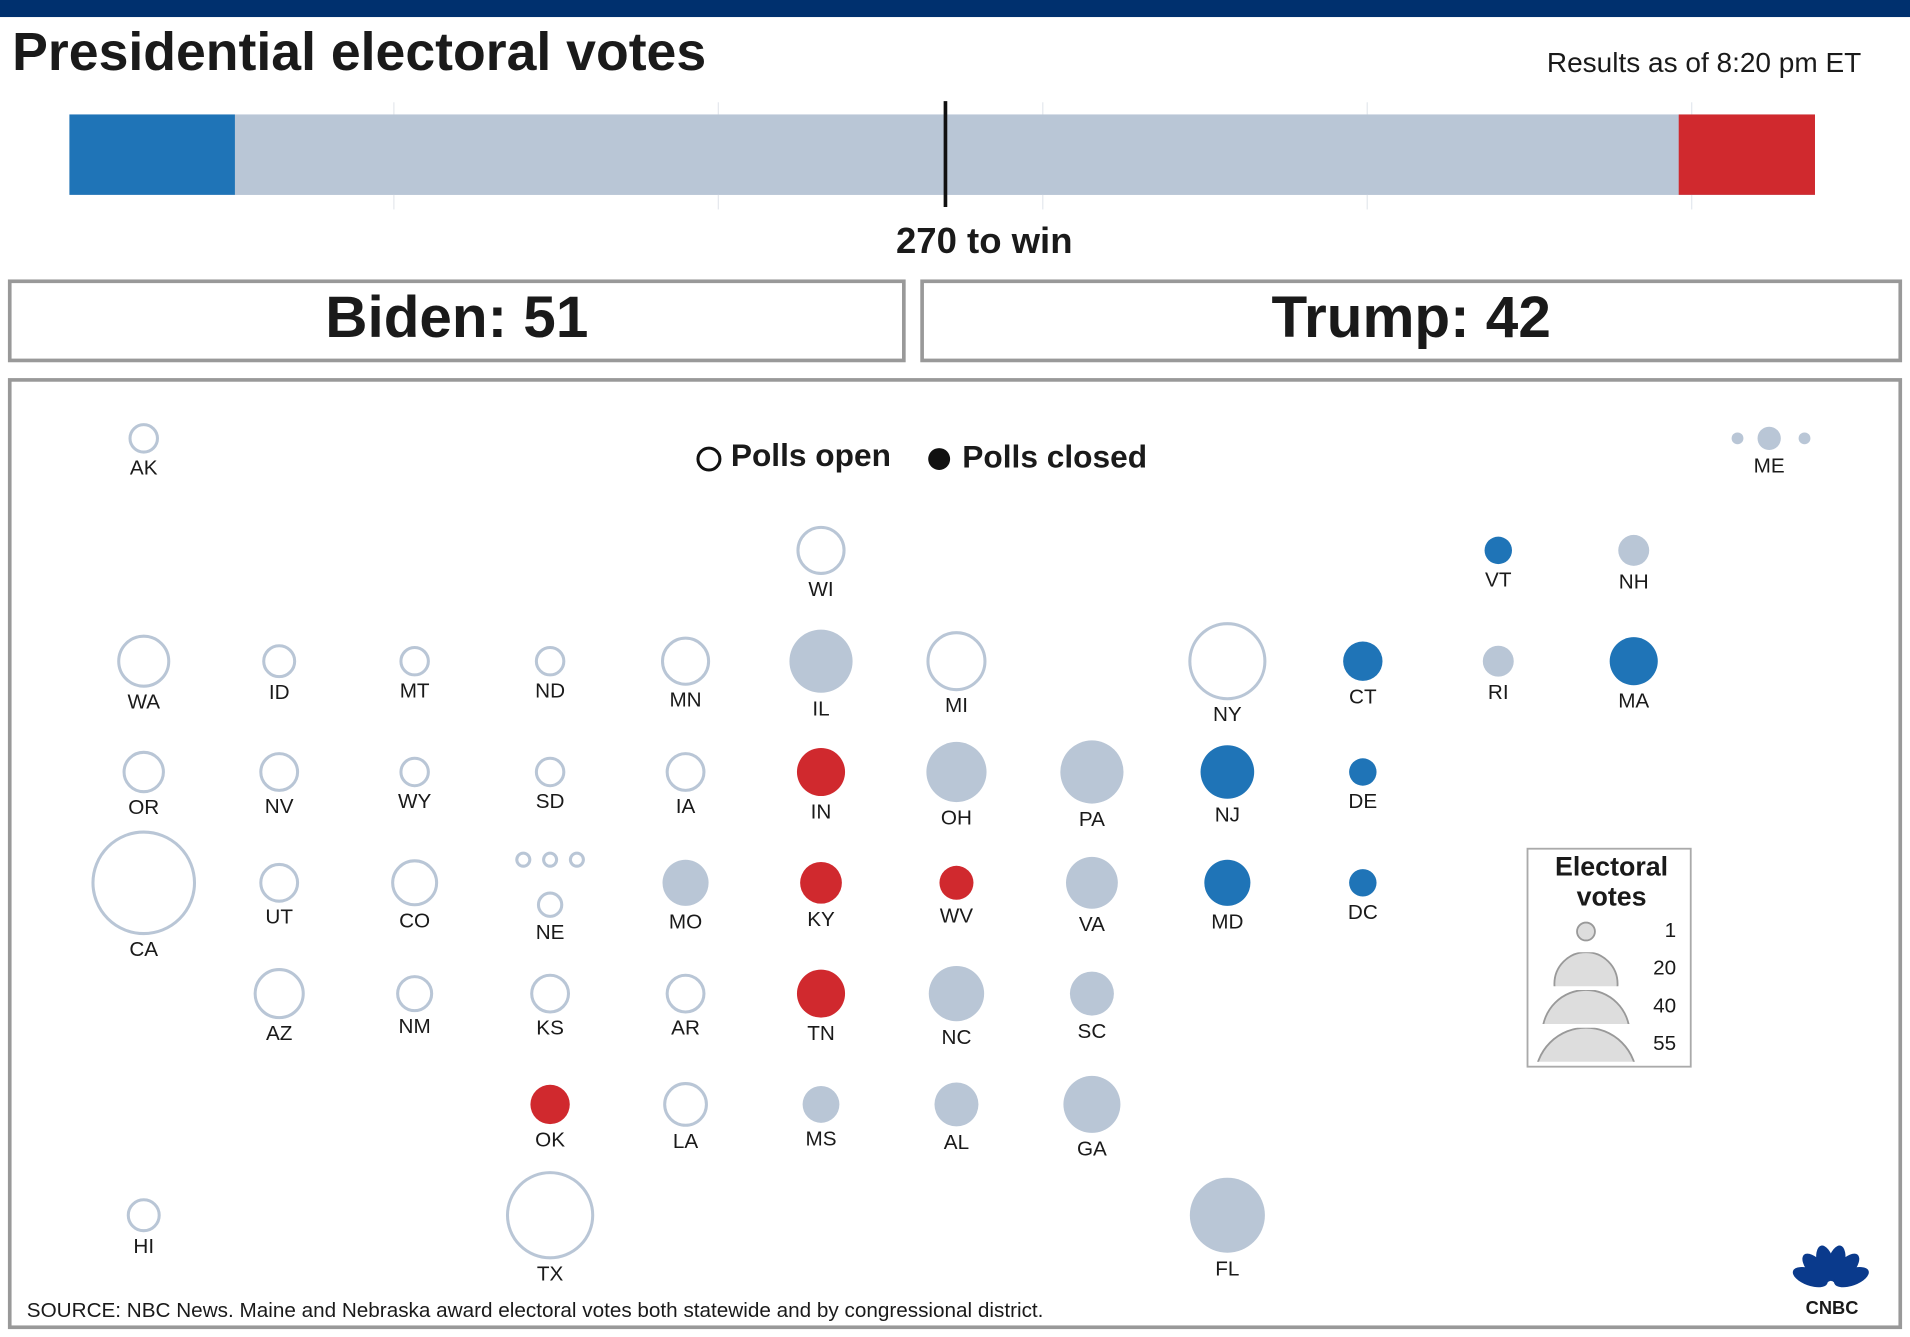 This screenshot has height=1337, width=1910. Describe the element at coordinates (686, 806) in the screenshot. I see `state-label: IA` at that location.